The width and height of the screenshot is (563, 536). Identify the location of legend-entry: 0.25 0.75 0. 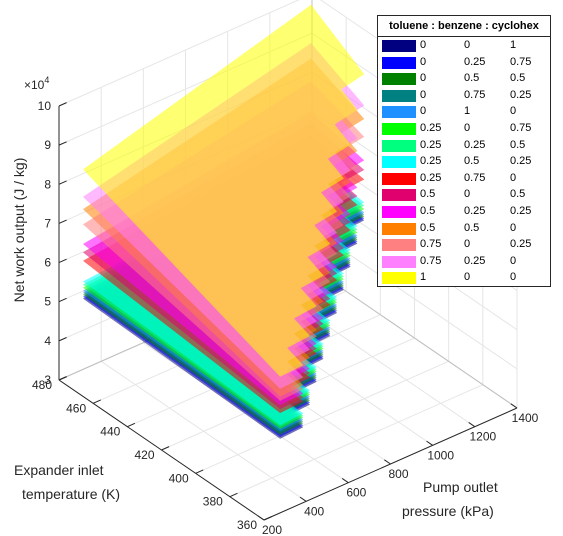
(464, 179).